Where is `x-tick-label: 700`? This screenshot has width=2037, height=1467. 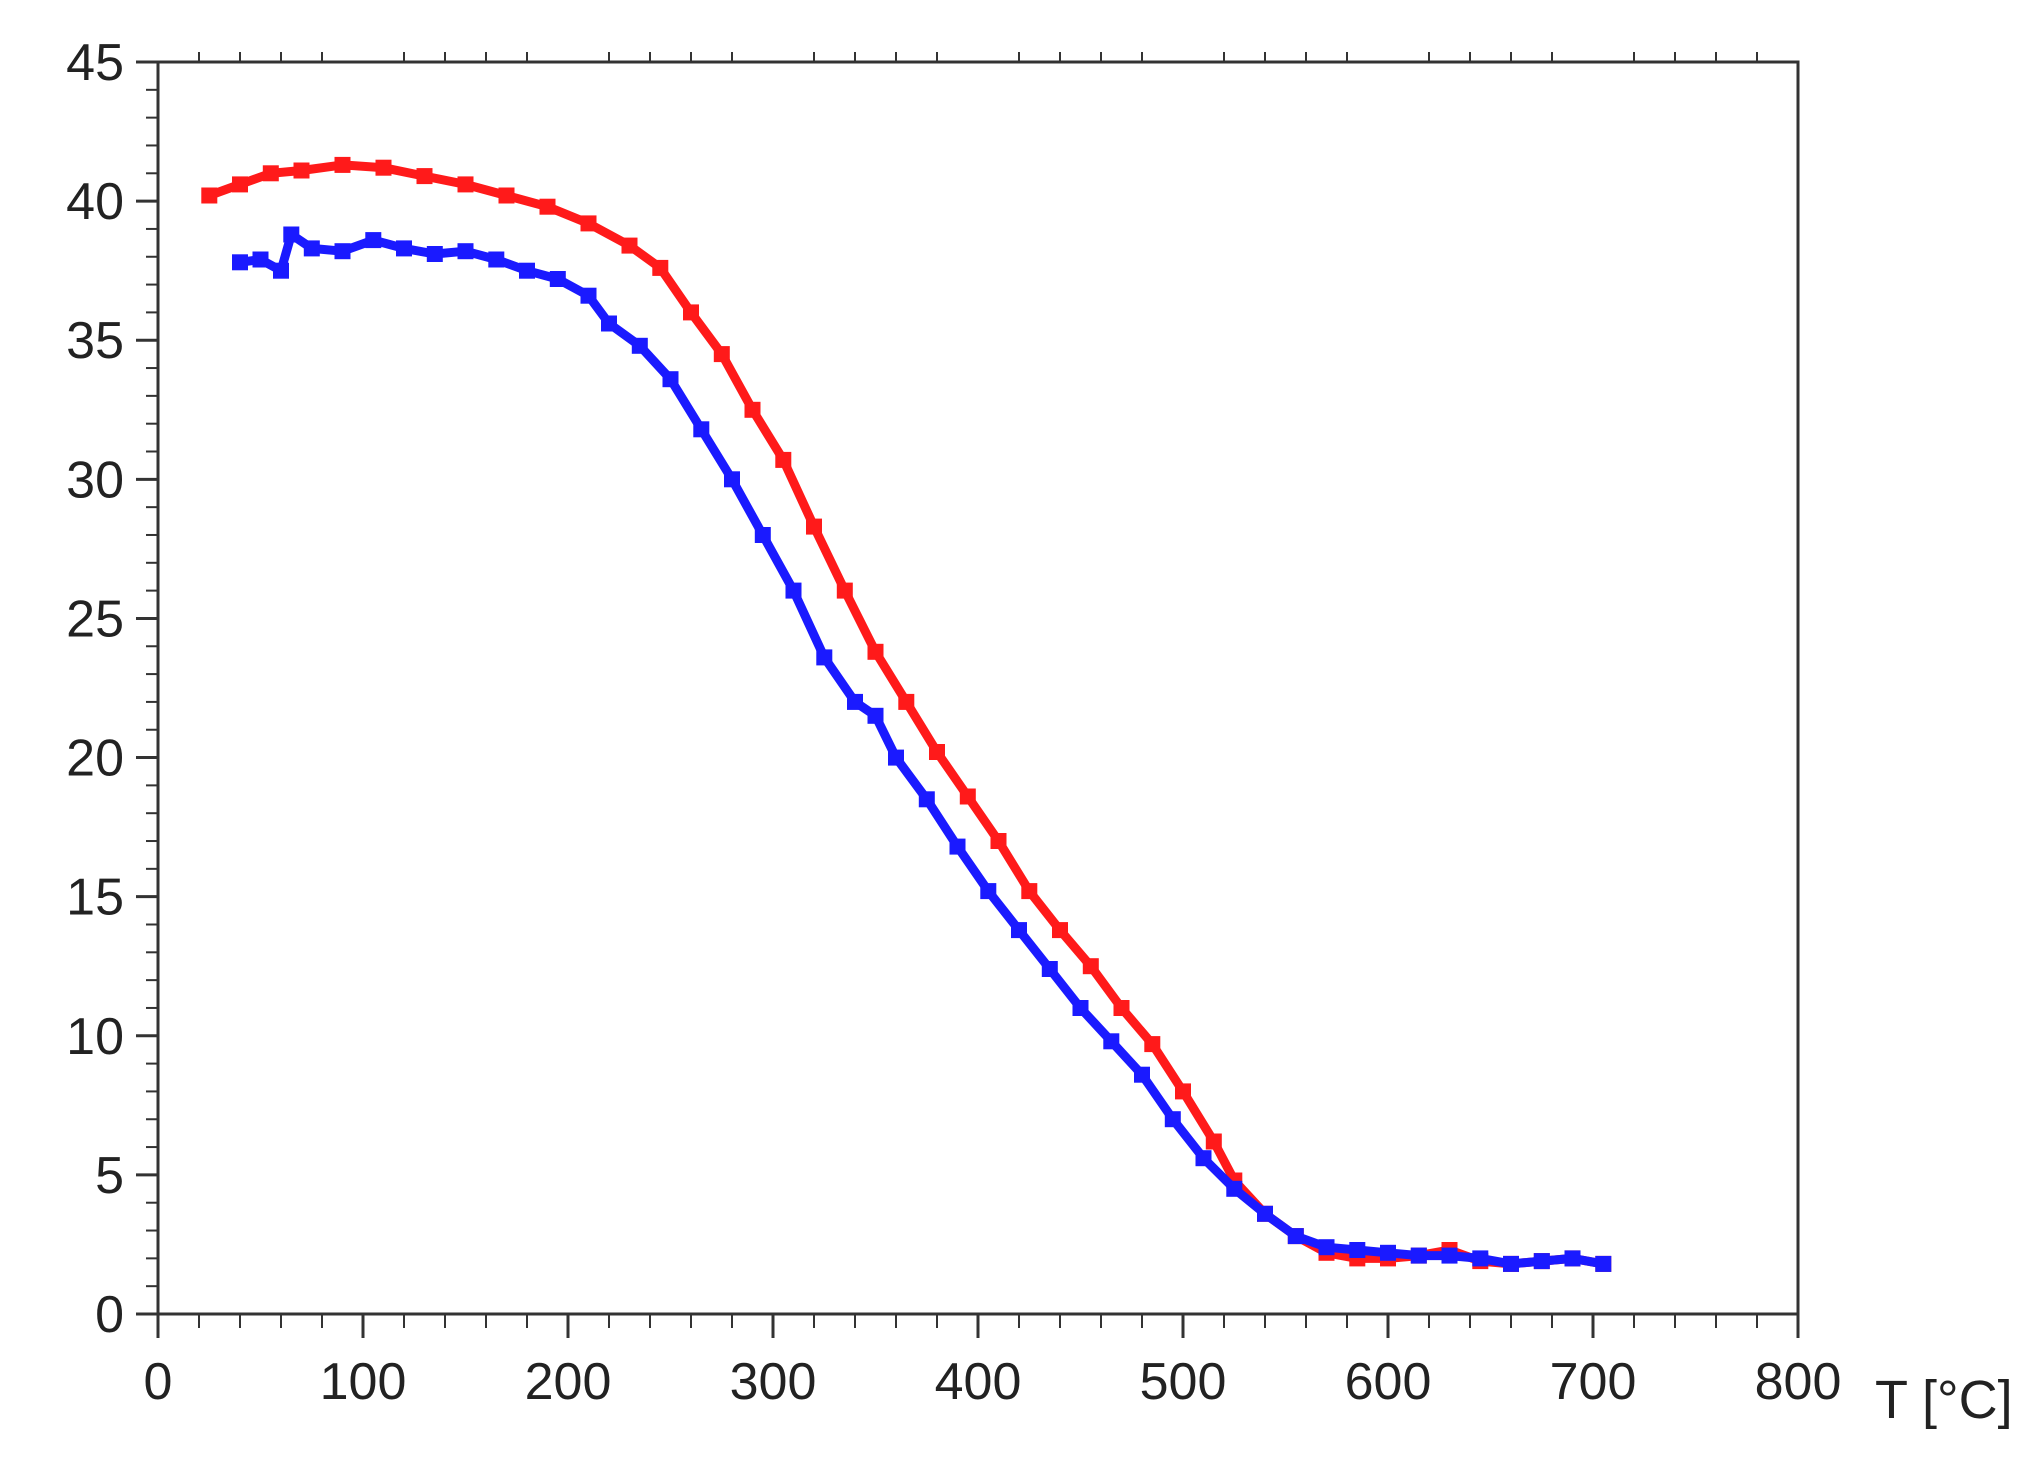
x-tick-label: 700 is located at coordinates (1593, 1382).